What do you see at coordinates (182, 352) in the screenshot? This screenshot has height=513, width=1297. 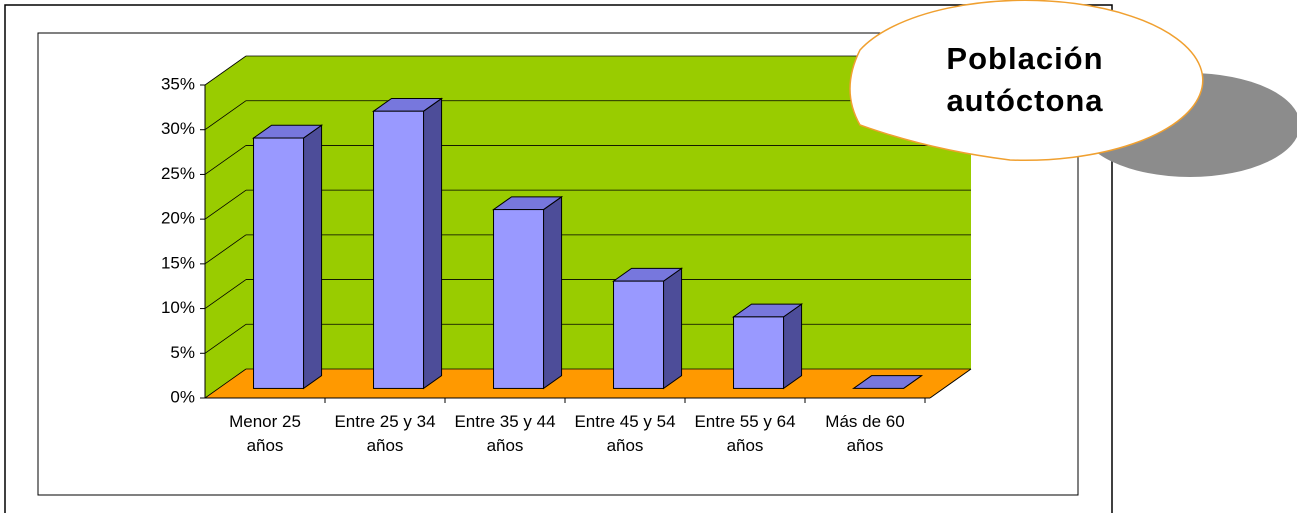 I see `y-tick-label: 5%` at bounding box center [182, 352].